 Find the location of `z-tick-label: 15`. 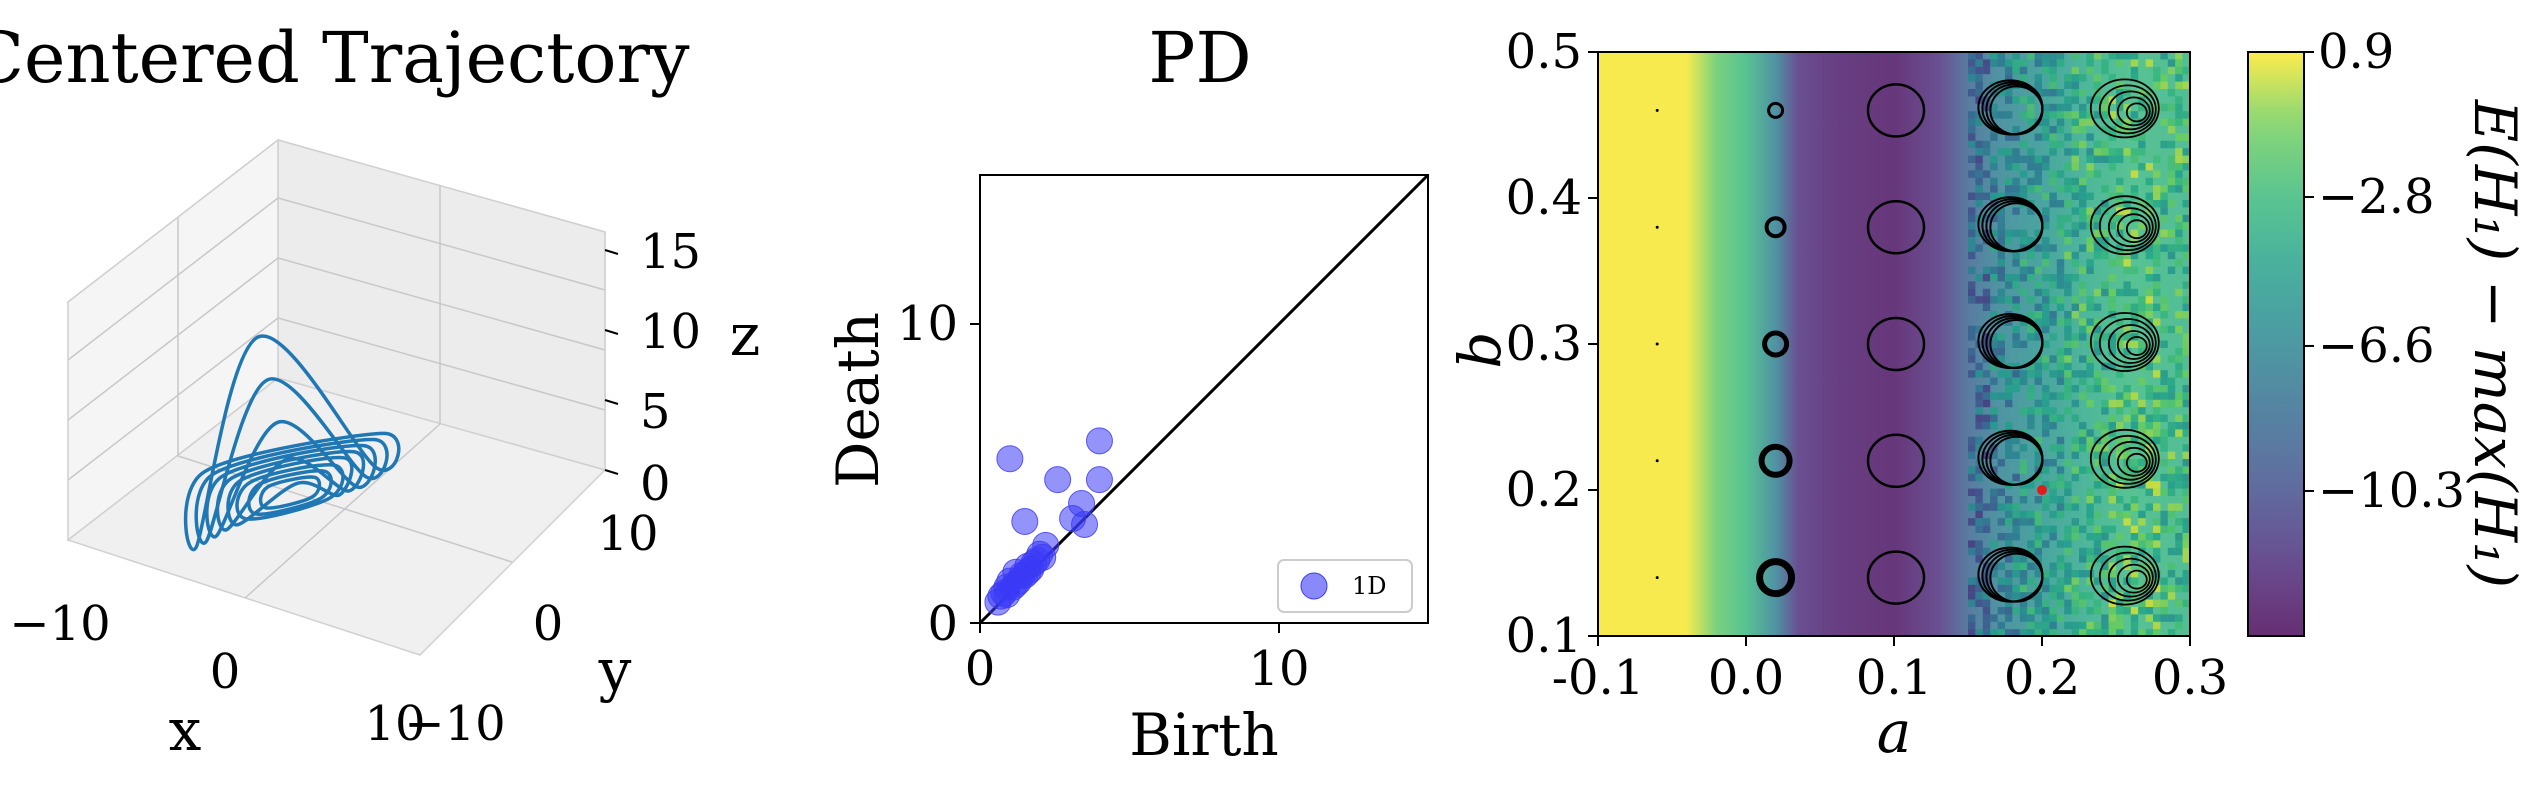

z-tick-label: 15 is located at coordinates (670, 252).